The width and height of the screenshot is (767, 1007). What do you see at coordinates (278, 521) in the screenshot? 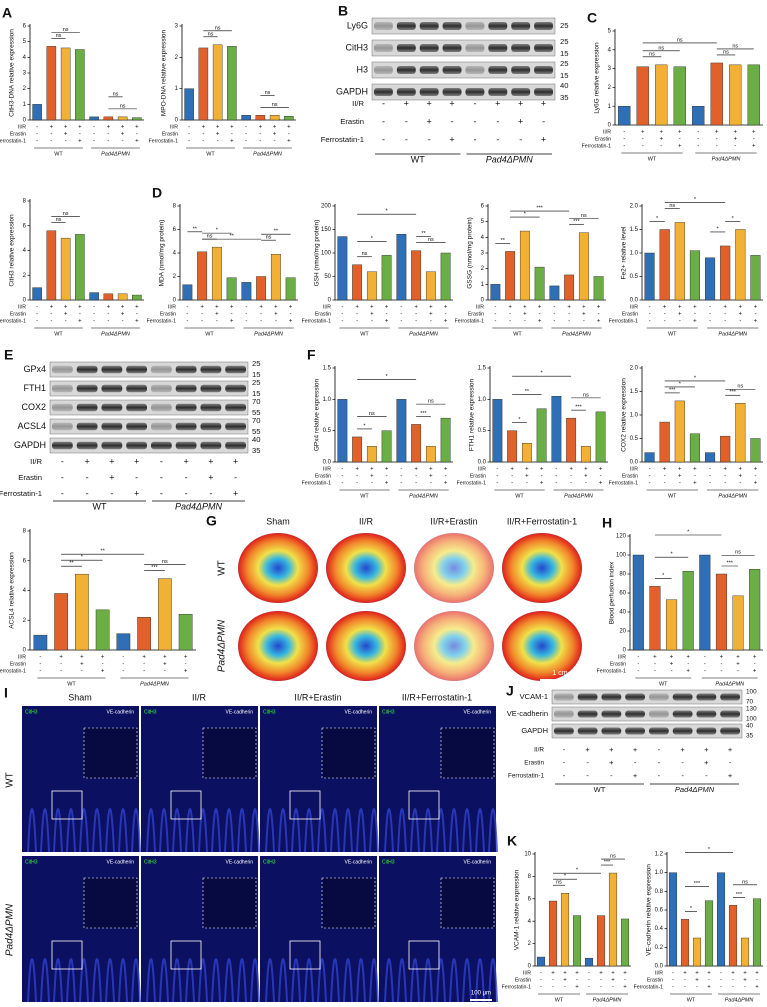
I see `column-label: Sham` at bounding box center [278, 521].